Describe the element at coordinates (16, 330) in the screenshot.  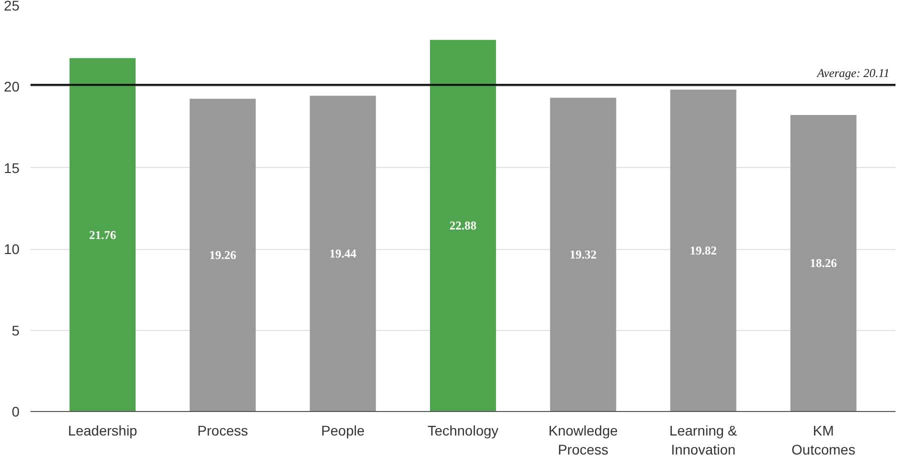
I see `y-tick-label: 5` at that location.